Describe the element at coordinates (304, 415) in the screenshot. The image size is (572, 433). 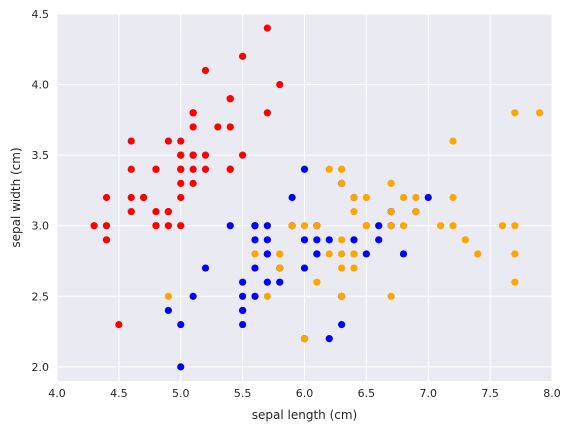
I see `x-axis-label: sepal length (cm)` at that location.